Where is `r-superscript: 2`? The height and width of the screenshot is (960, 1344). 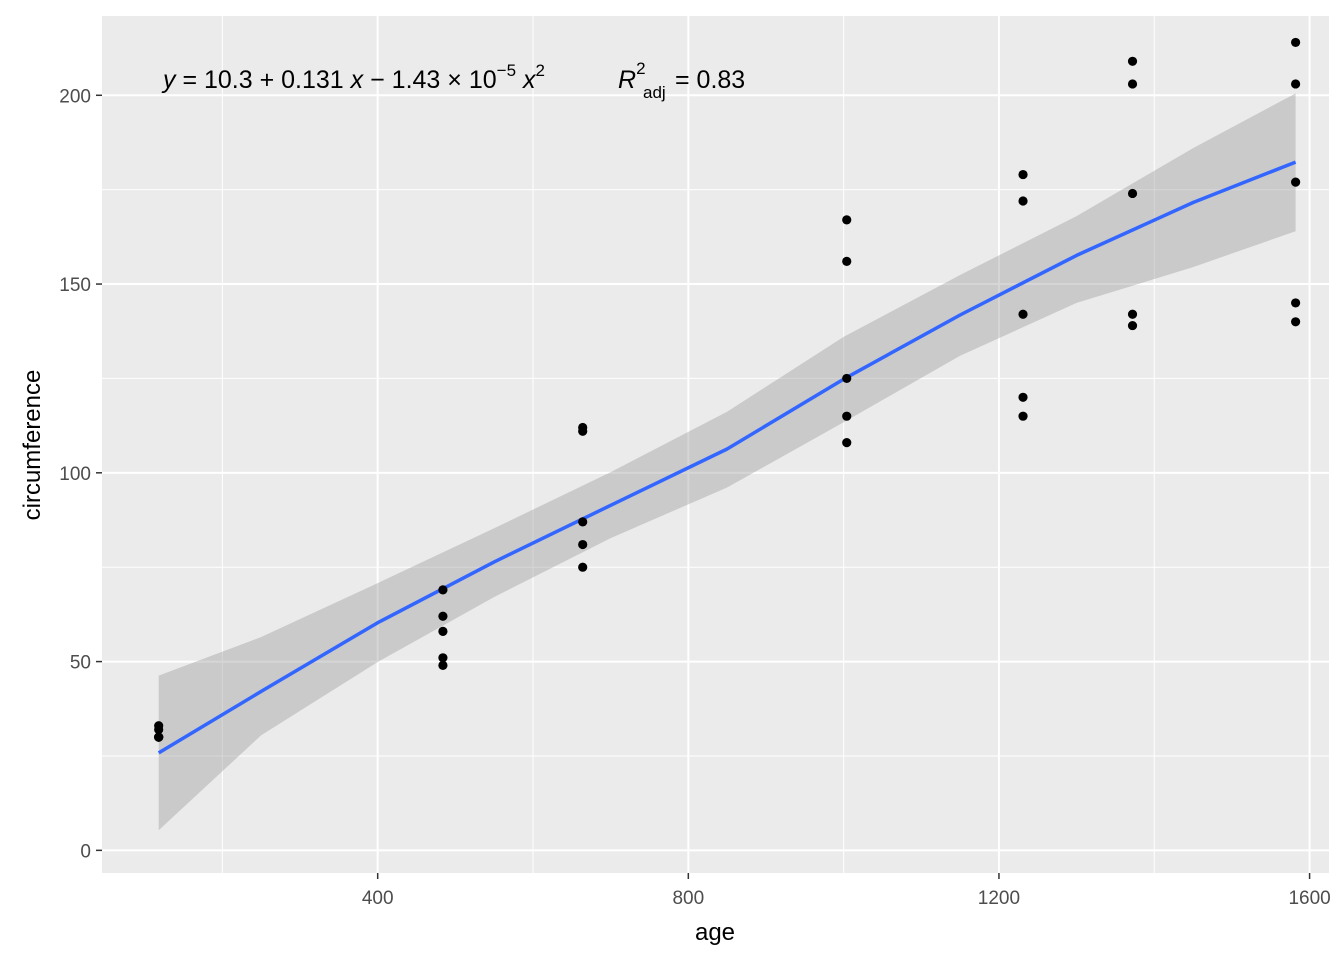
r-superscript: 2 is located at coordinates (640, 68).